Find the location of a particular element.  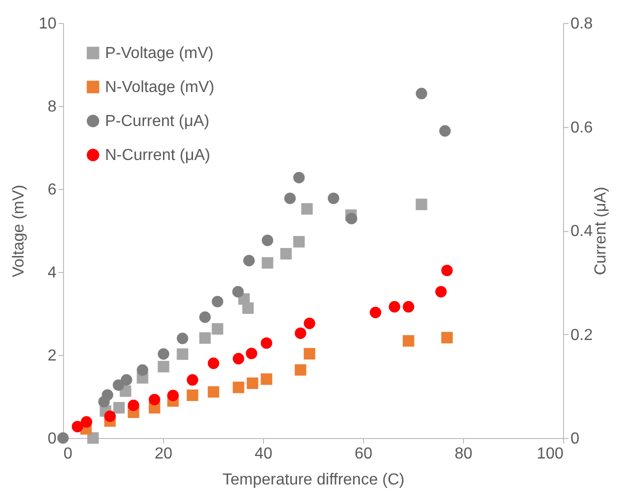

y2-tick-label: 0.6 is located at coordinates (581, 127).